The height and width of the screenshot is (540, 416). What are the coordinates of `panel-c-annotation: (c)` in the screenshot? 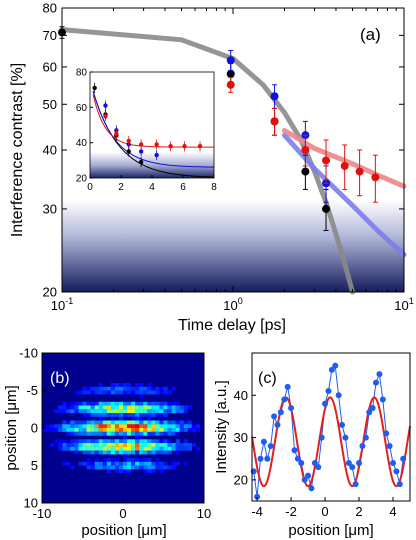 It's located at (267, 378).